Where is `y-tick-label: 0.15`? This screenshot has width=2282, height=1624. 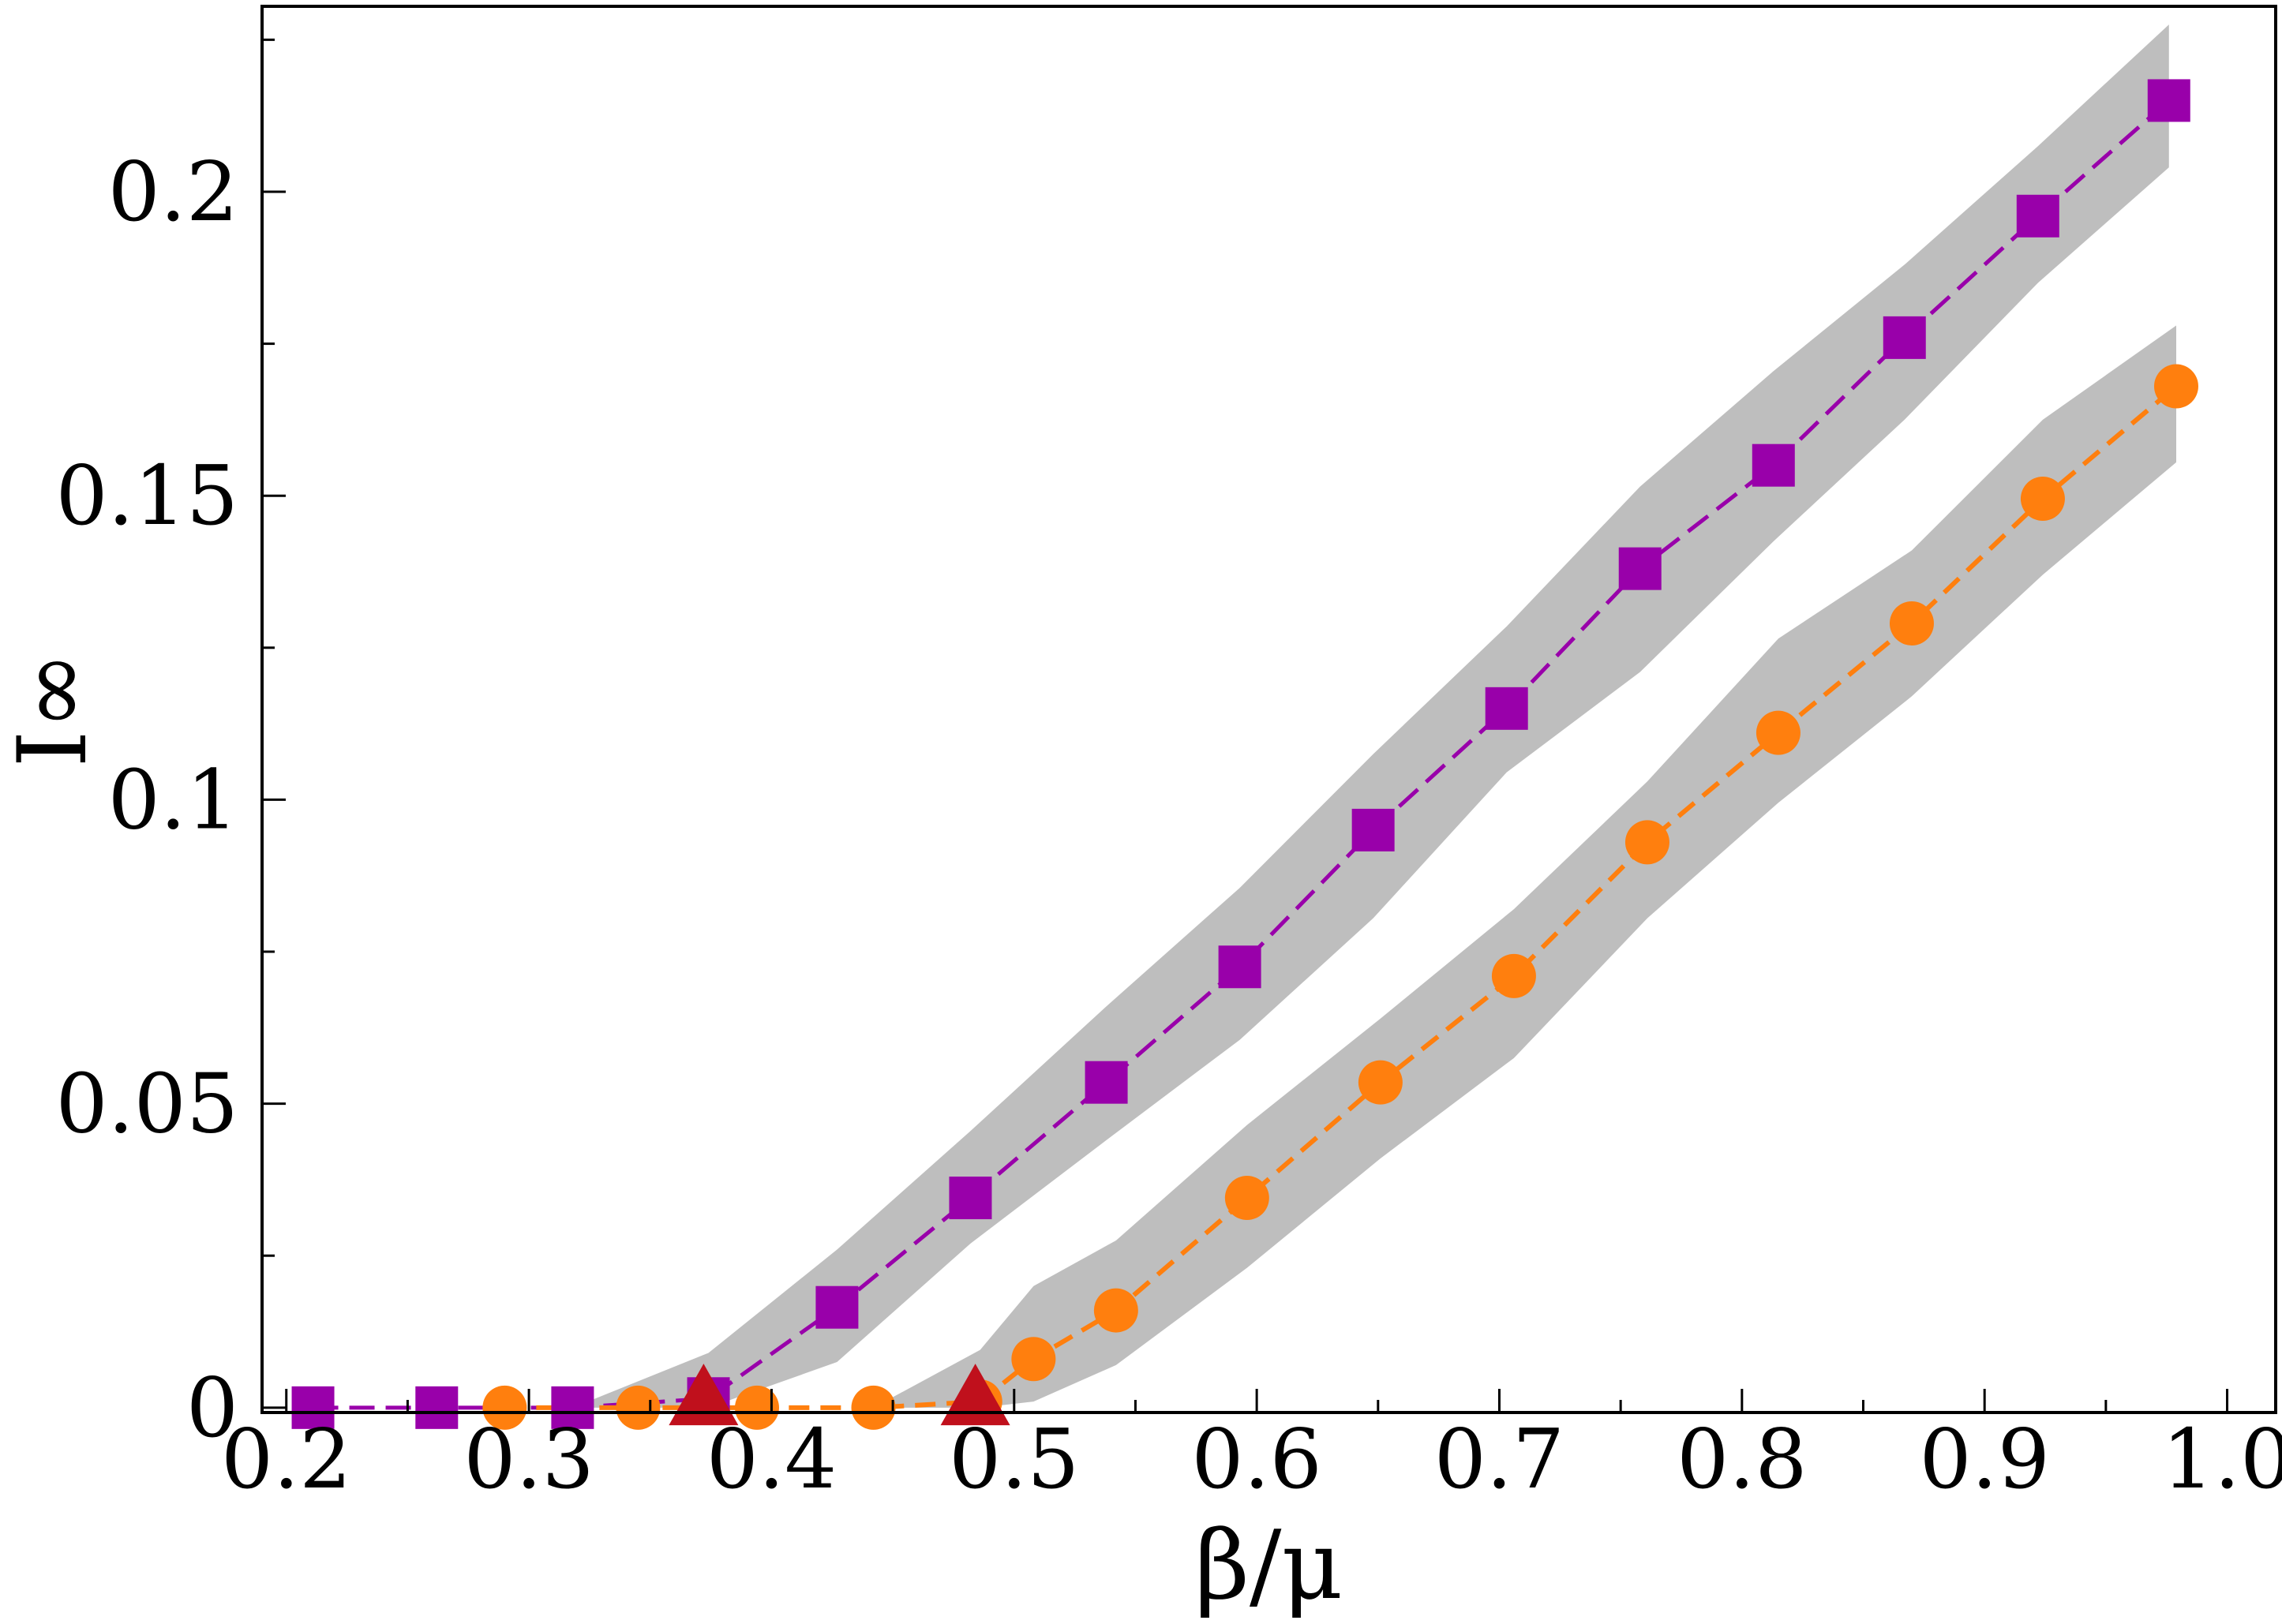 y-tick-label: 0.15 is located at coordinates (146, 495).